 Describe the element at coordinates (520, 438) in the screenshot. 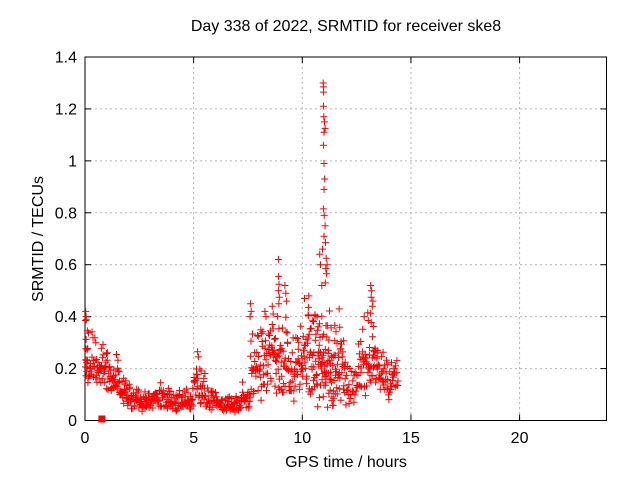

I see `x-tick-label-20: 20` at that location.